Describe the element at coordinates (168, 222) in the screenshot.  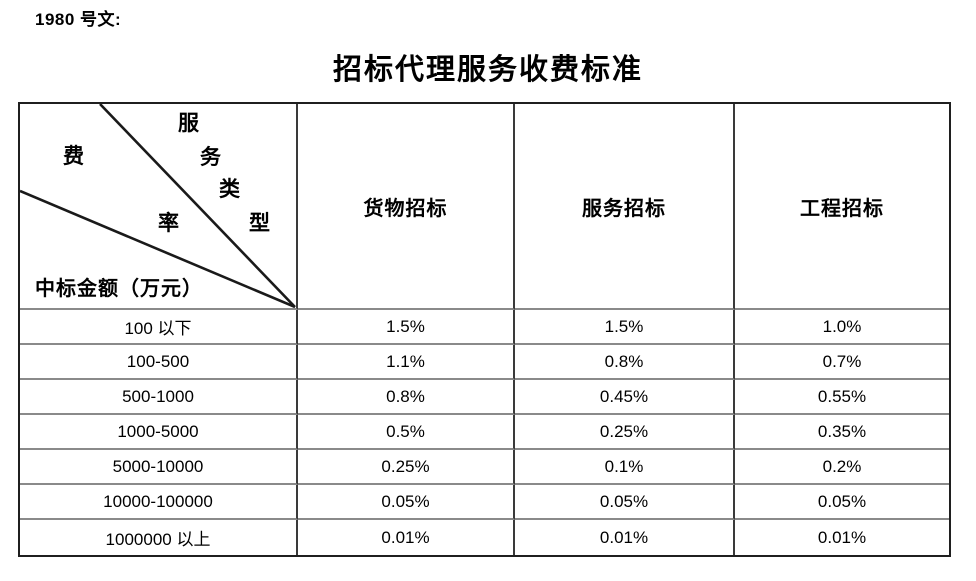
I see `rate-char: 率` at that location.